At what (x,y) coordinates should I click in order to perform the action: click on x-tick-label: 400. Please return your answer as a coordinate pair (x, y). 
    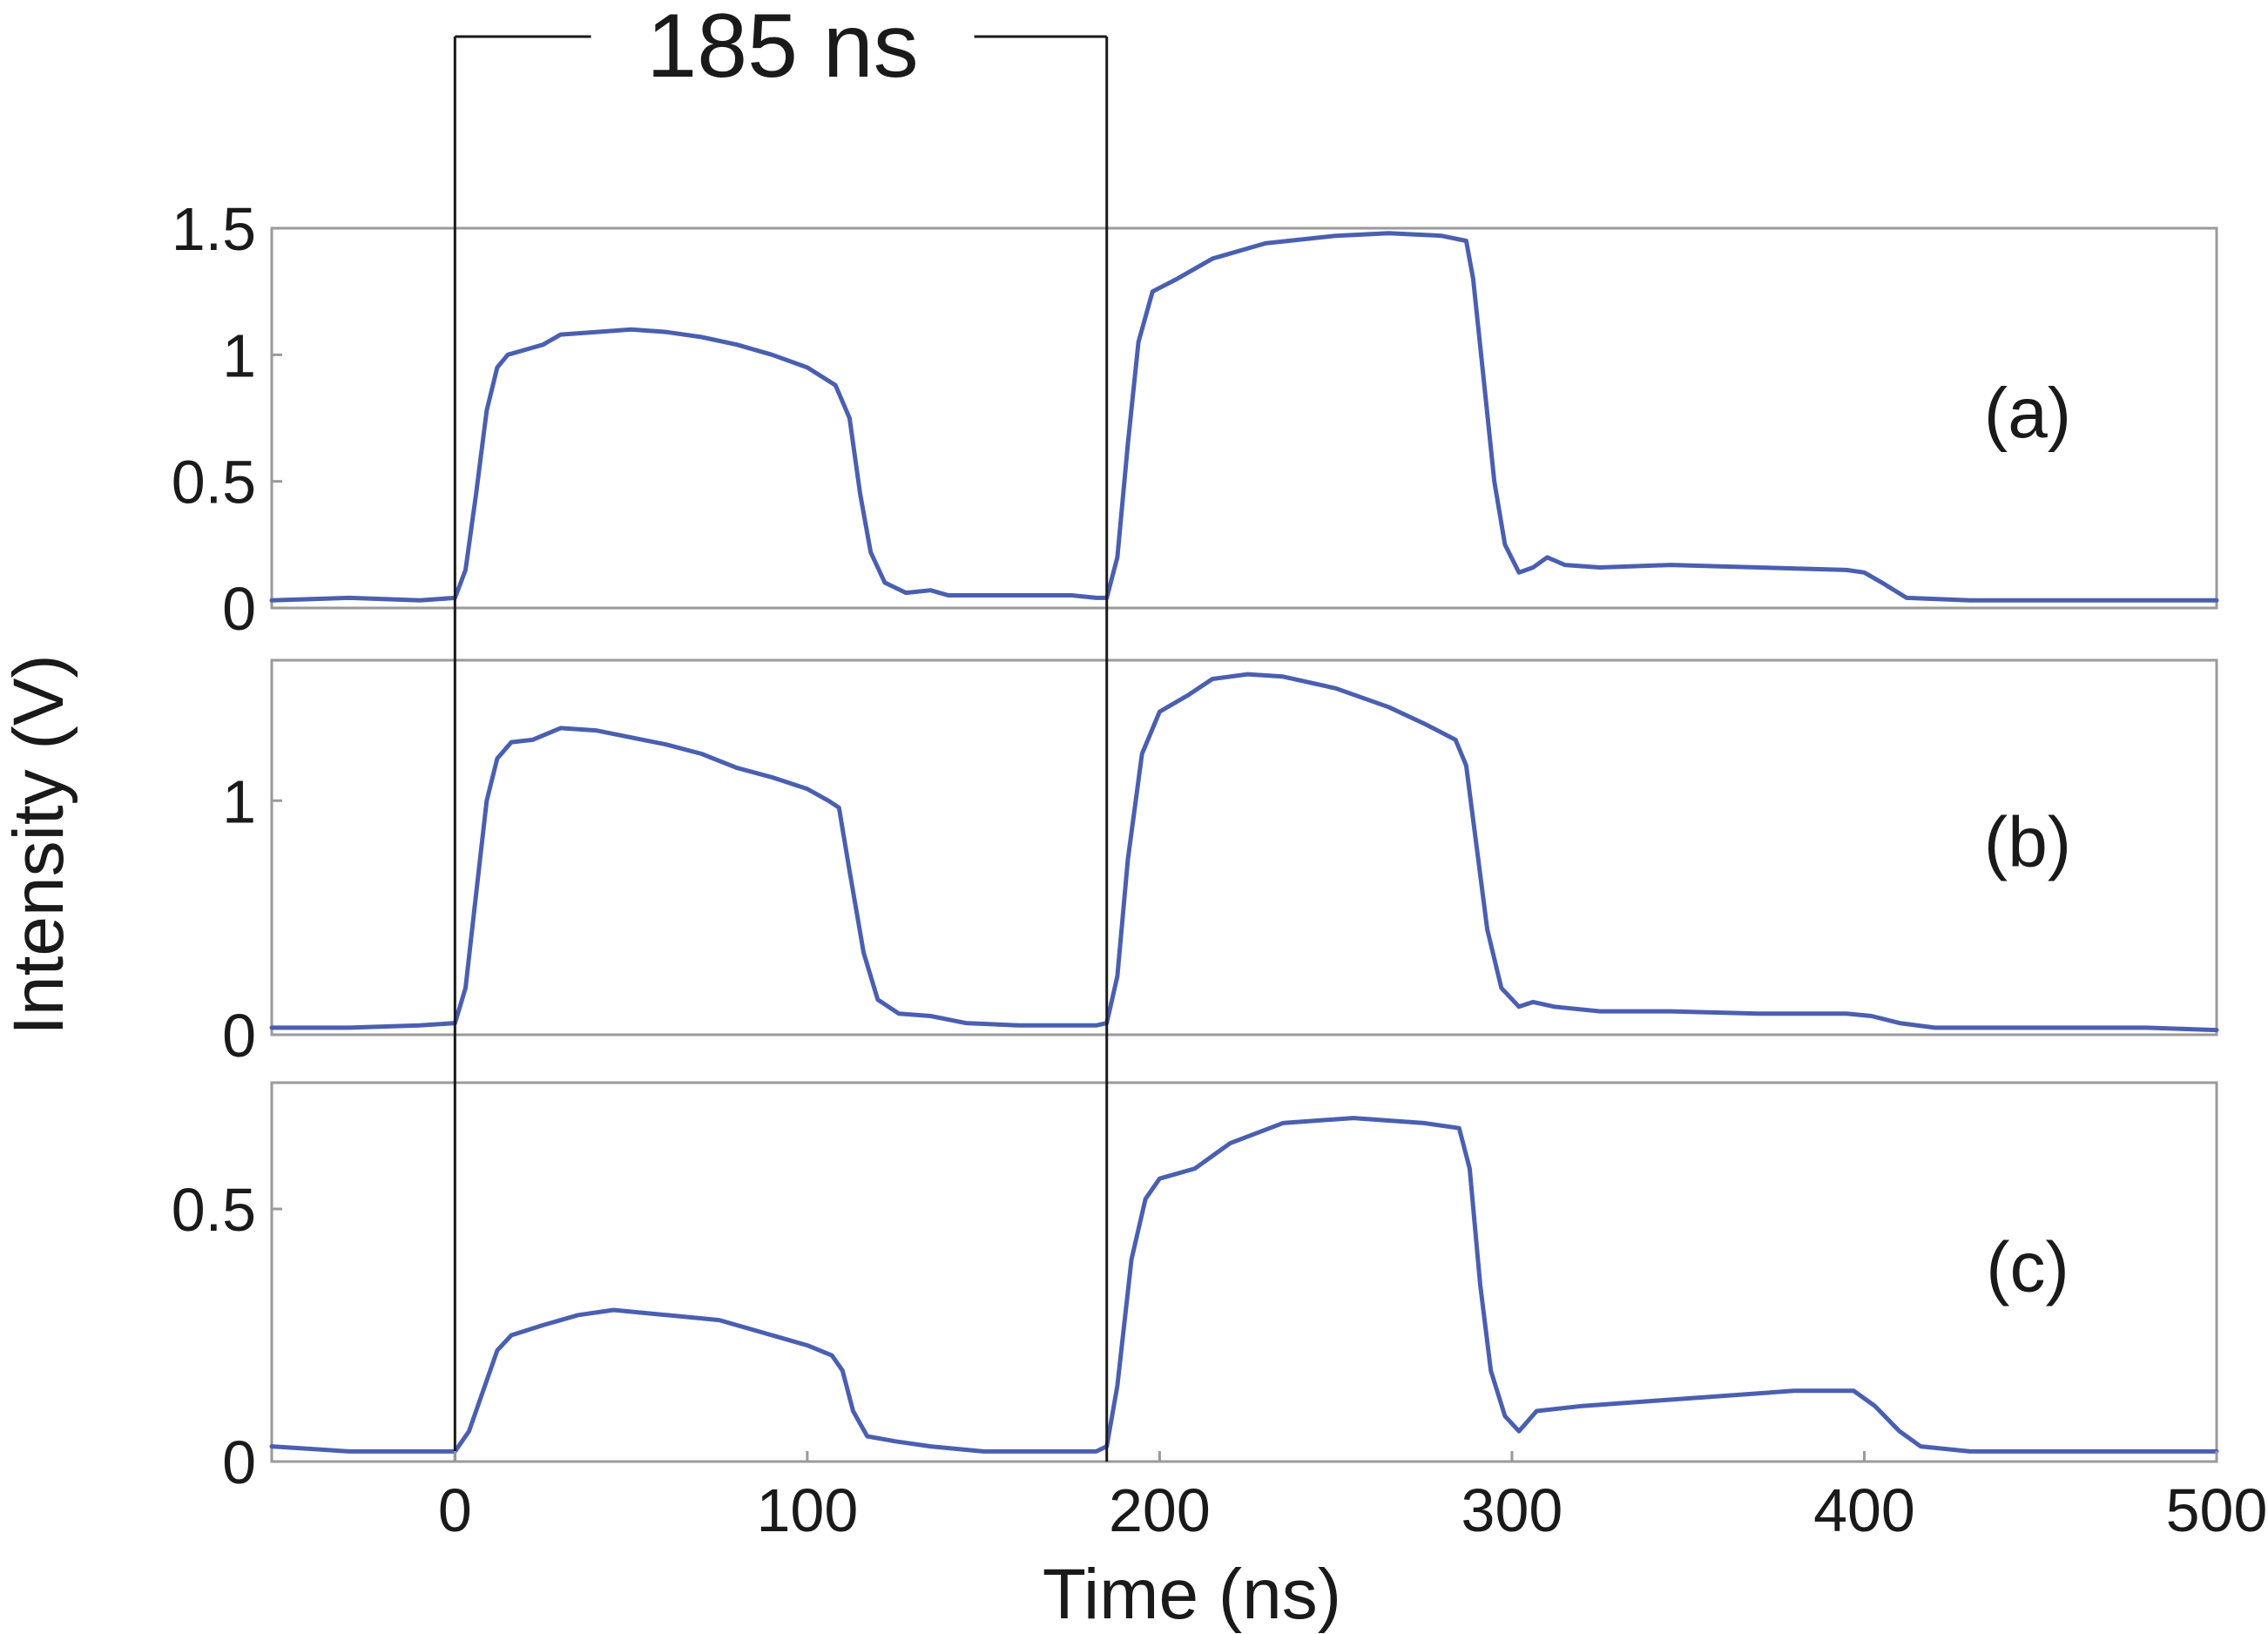
    Looking at the image, I should click on (1864, 1510).